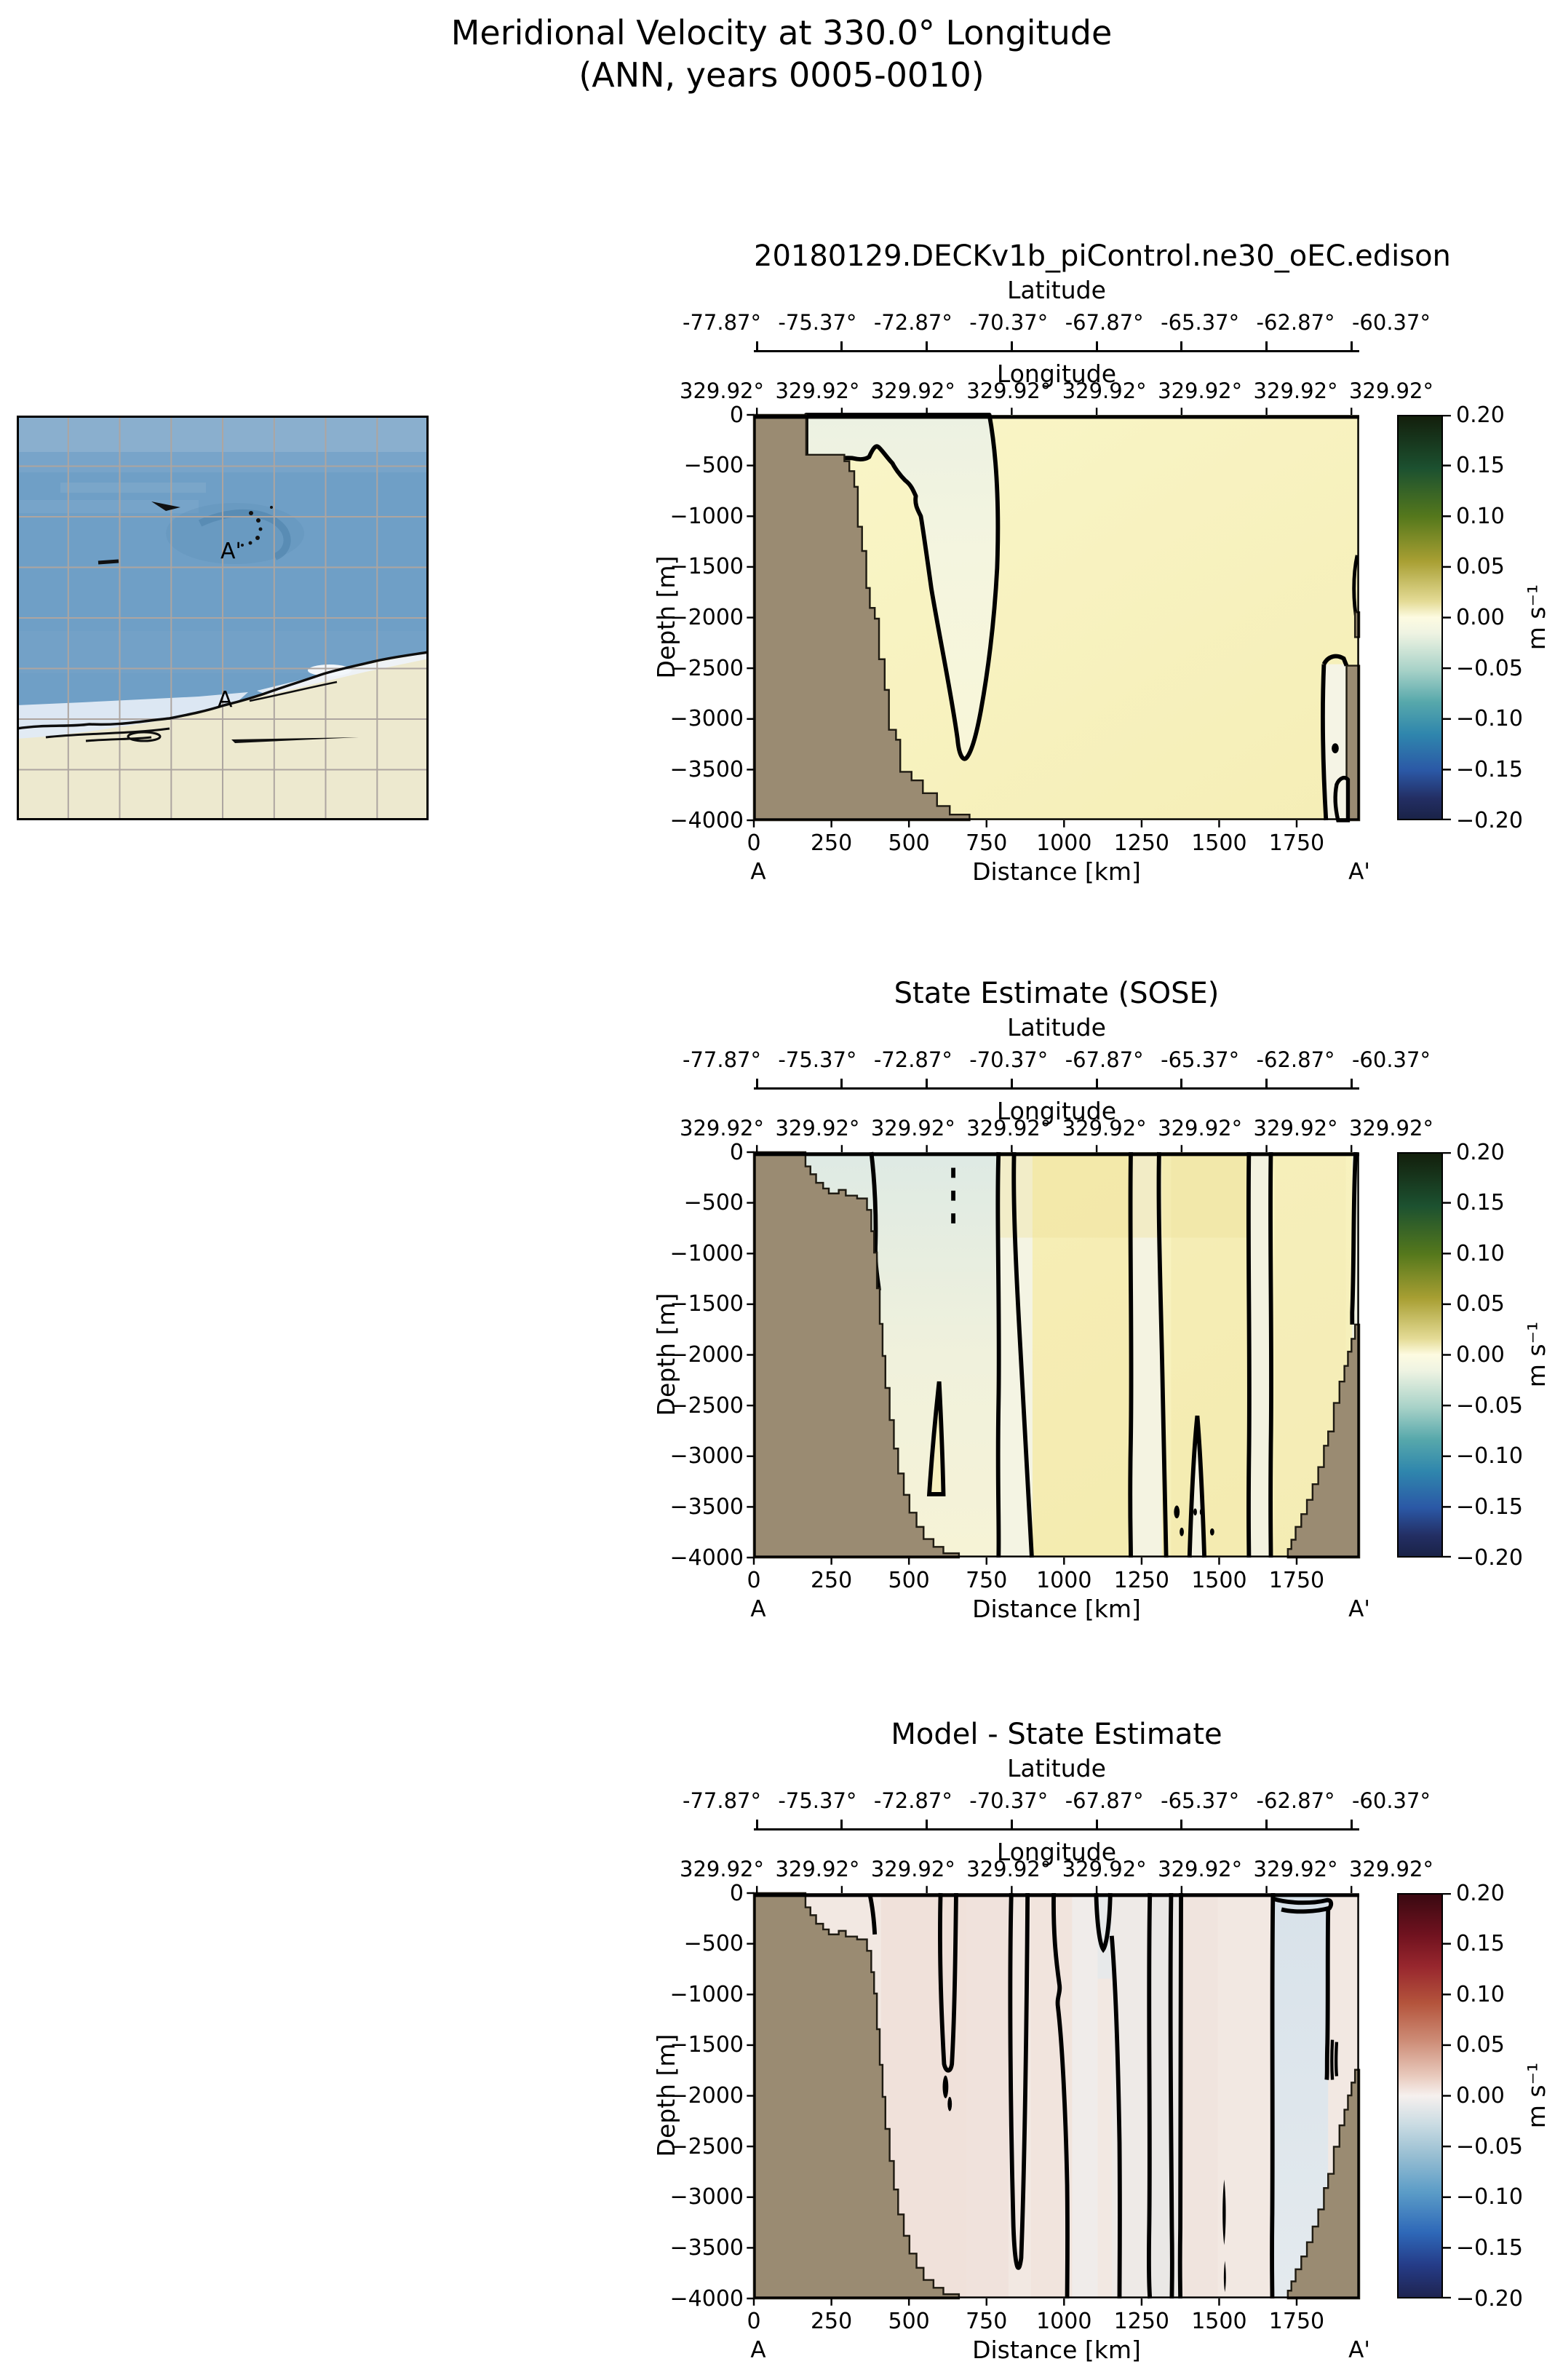  I want to click on thin-contour-spikes, so click(1334, 2059).